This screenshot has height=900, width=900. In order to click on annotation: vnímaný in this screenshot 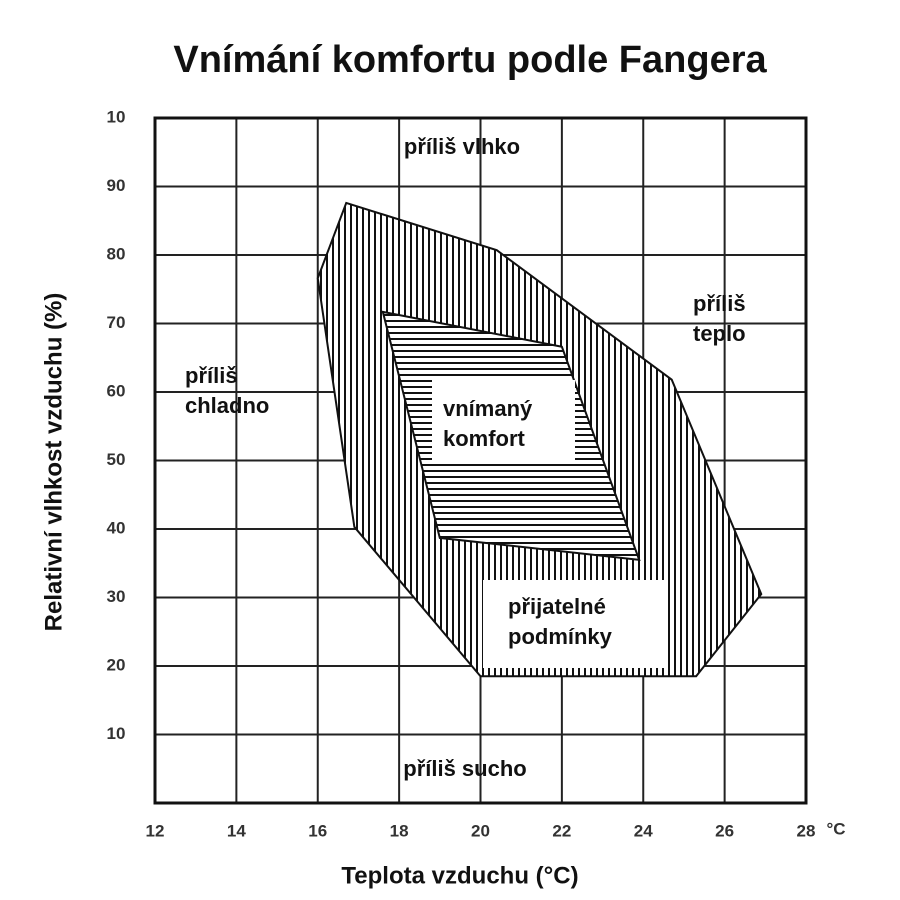, I will do `click(488, 408)`.